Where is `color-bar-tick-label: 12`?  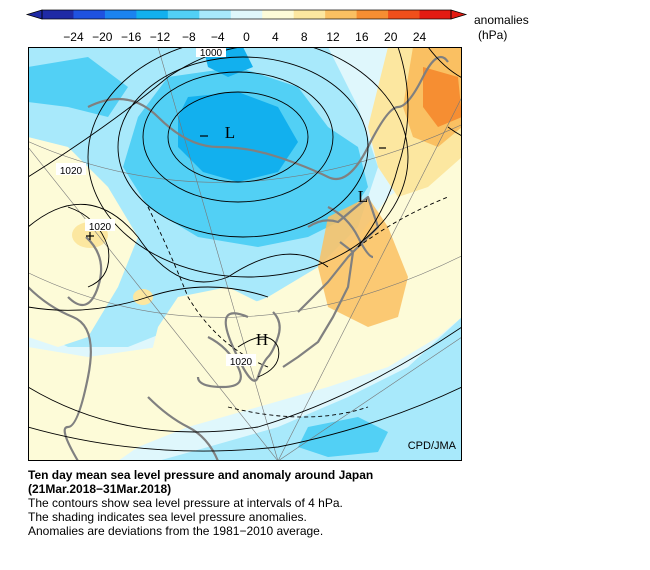 color-bar-tick-label: 12 is located at coordinates (333, 37).